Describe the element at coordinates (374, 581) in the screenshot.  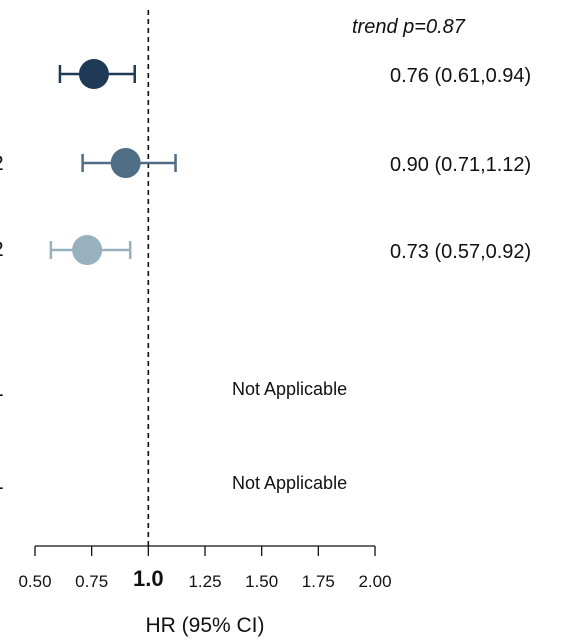
I see `x-tick-label: 2.00` at that location.